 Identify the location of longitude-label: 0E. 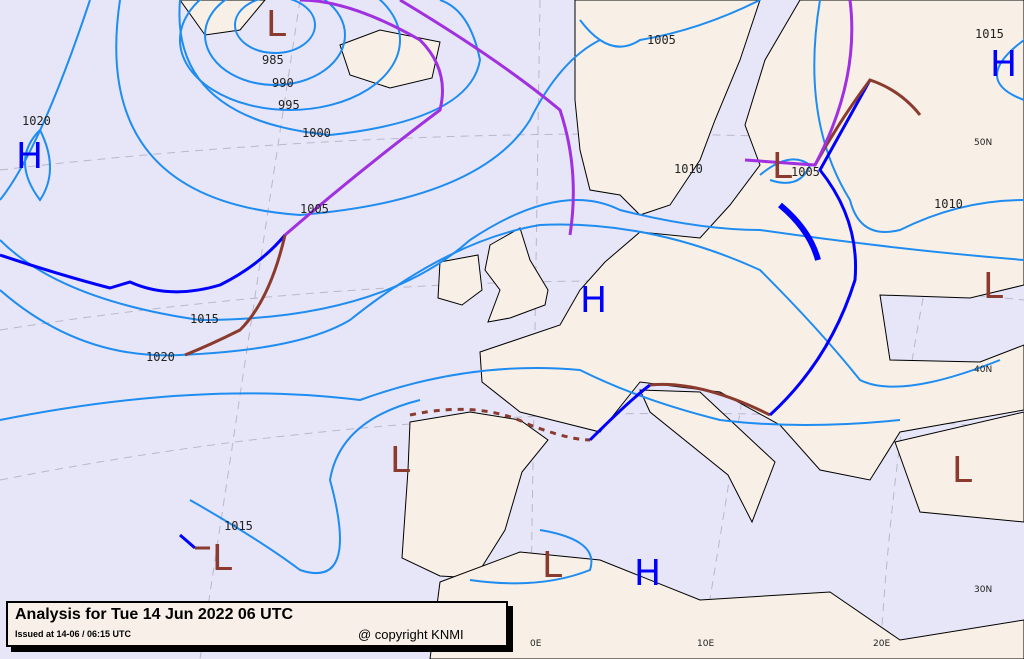
(536, 644).